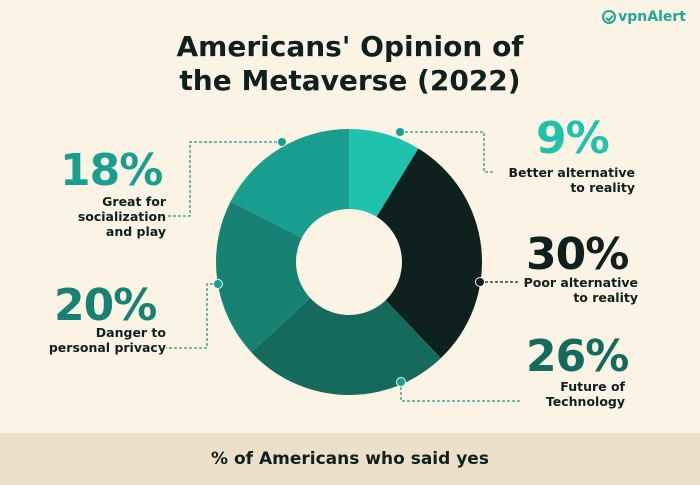 This screenshot has width=700, height=485. I want to click on slice-better-alternative, so click(384, 173).